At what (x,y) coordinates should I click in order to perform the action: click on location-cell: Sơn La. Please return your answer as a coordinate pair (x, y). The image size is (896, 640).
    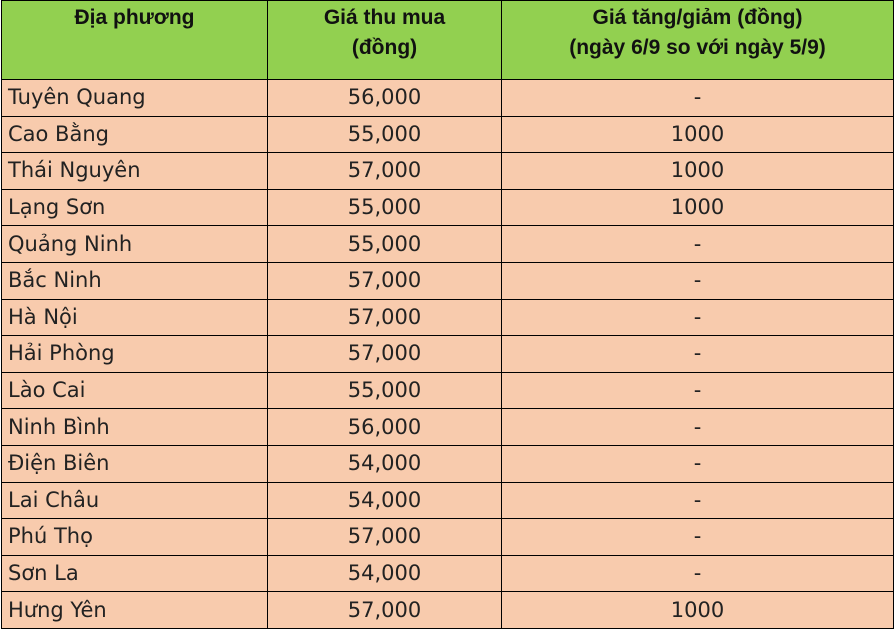
    Looking at the image, I should click on (134, 573).